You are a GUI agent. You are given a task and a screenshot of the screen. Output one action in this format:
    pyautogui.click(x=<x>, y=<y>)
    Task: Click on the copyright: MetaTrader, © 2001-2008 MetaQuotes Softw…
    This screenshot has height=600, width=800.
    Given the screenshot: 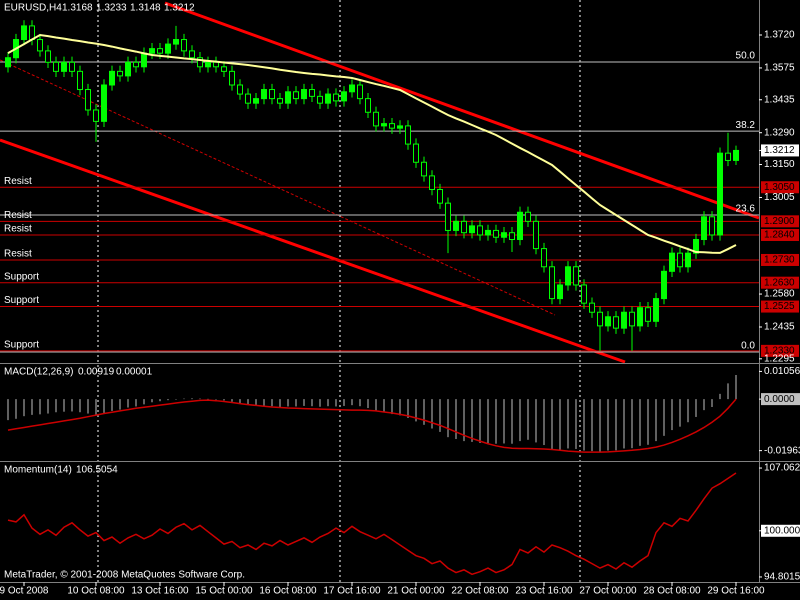 What is the action you would take?
    pyautogui.click(x=124, y=575)
    